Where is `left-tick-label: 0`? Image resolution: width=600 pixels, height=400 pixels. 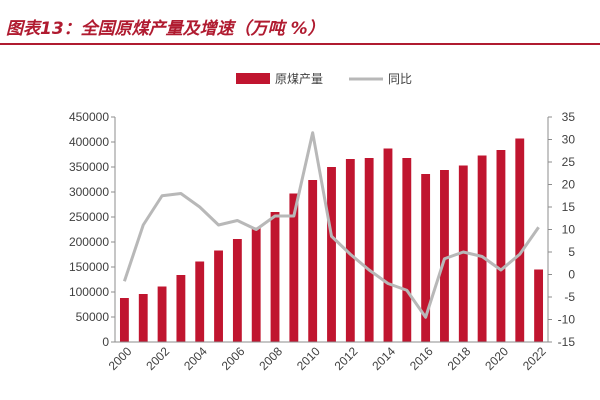
left-tick-label: 0 is located at coordinates (105, 342).